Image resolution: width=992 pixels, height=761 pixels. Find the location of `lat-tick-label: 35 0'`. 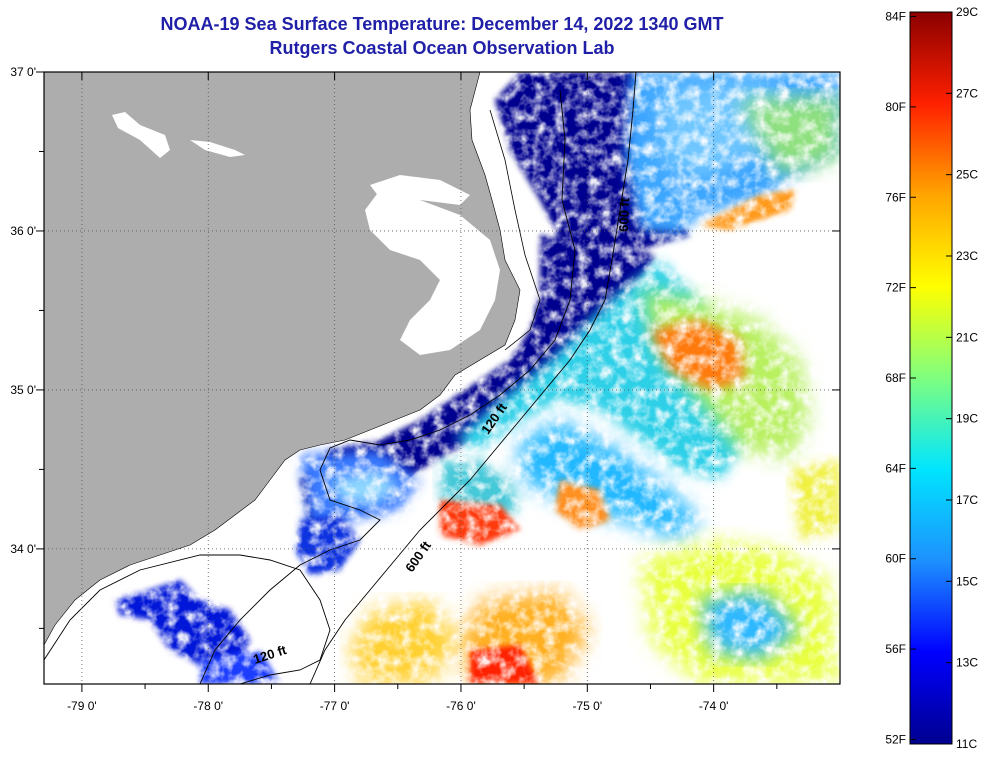

lat-tick-label: 35 0' is located at coordinates (23, 390).